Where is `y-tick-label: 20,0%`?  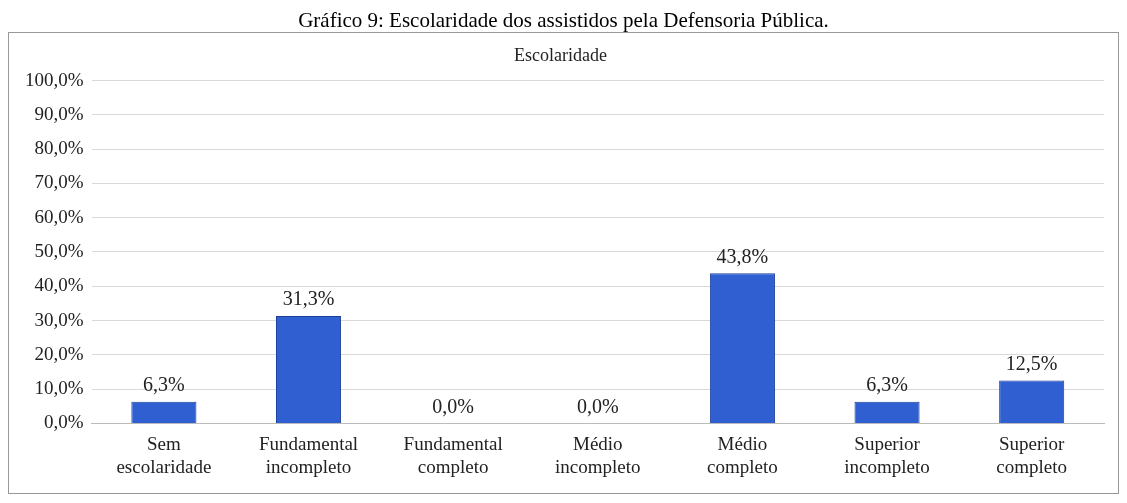 y-tick-label: 20,0% is located at coordinates (59, 353).